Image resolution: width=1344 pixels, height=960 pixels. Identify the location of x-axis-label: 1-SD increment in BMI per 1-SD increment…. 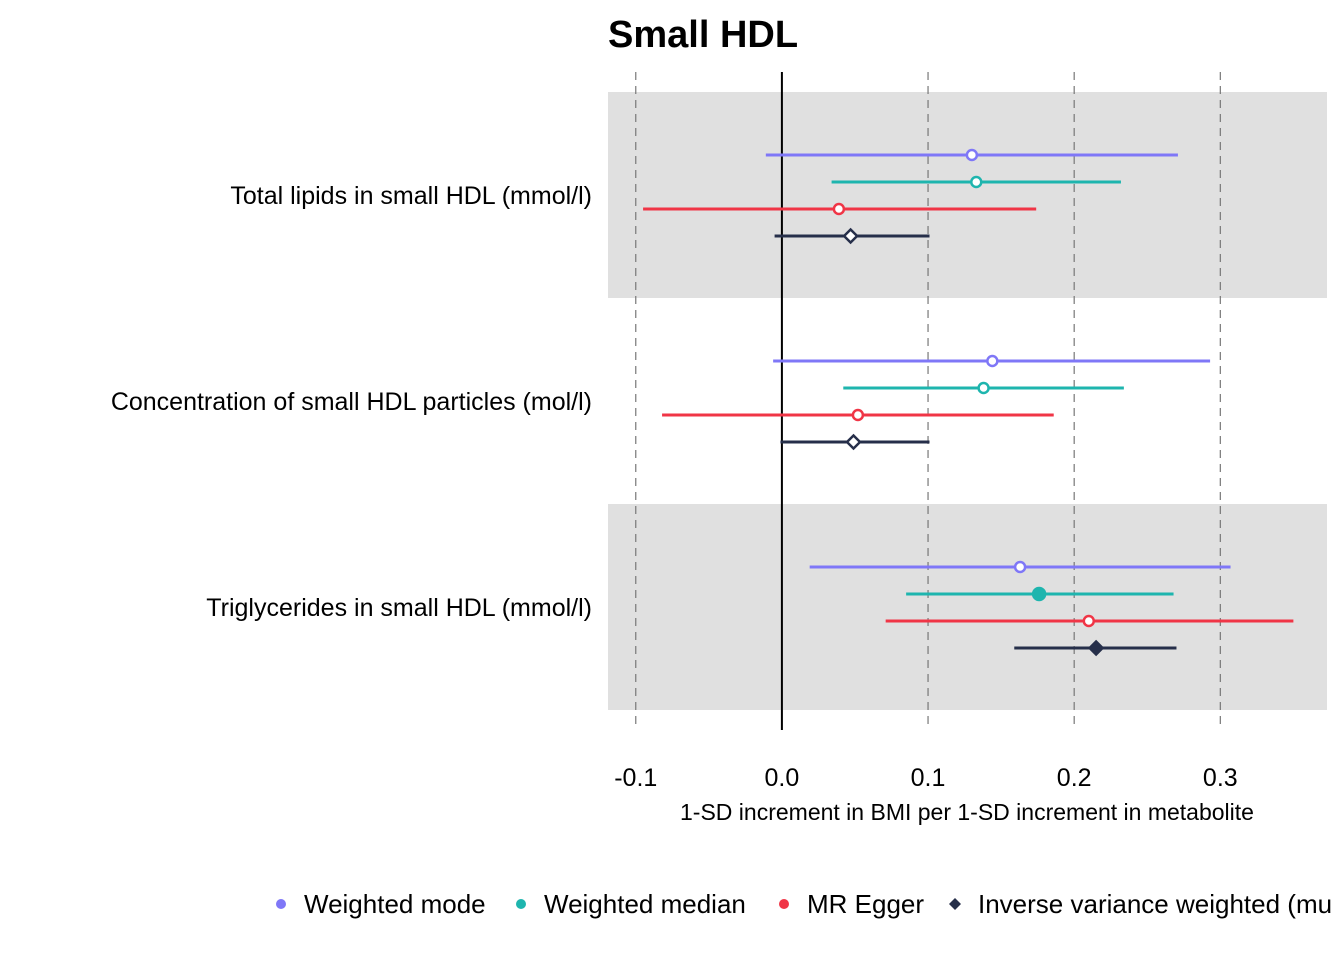
(967, 812).